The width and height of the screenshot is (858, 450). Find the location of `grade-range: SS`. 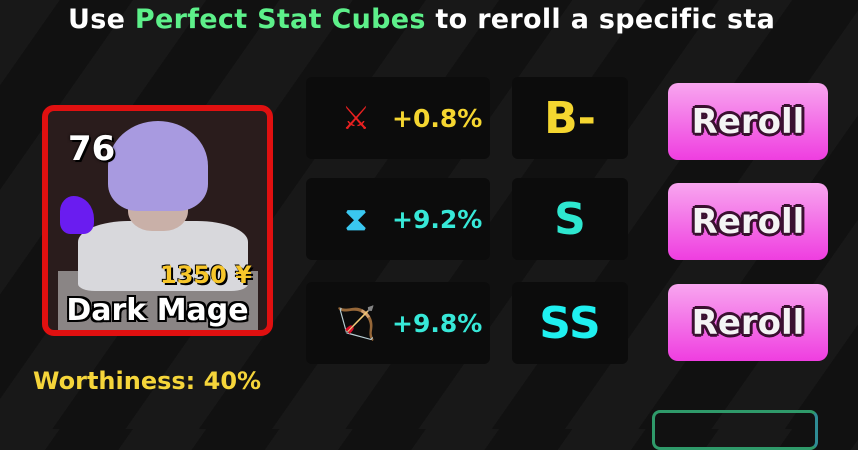

grade-range: SS is located at coordinates (570, 323).